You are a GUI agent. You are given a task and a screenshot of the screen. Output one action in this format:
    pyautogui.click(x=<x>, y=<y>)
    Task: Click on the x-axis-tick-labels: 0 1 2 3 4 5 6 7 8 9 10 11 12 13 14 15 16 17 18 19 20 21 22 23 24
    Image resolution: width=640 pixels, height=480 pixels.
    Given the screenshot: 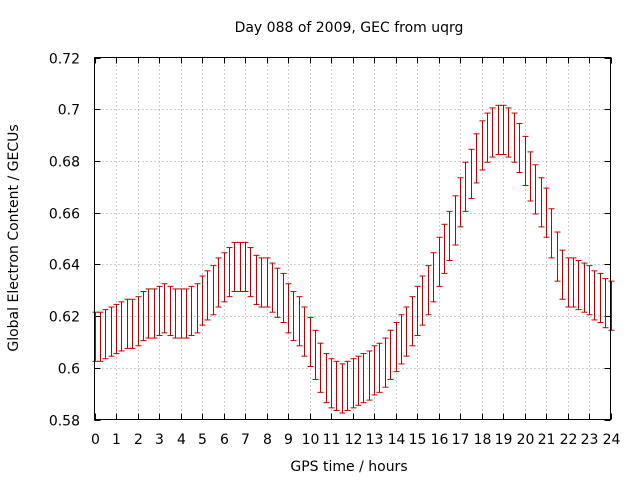 What is the action you would take?
    pyautogui.click(x=355, y=440)
    